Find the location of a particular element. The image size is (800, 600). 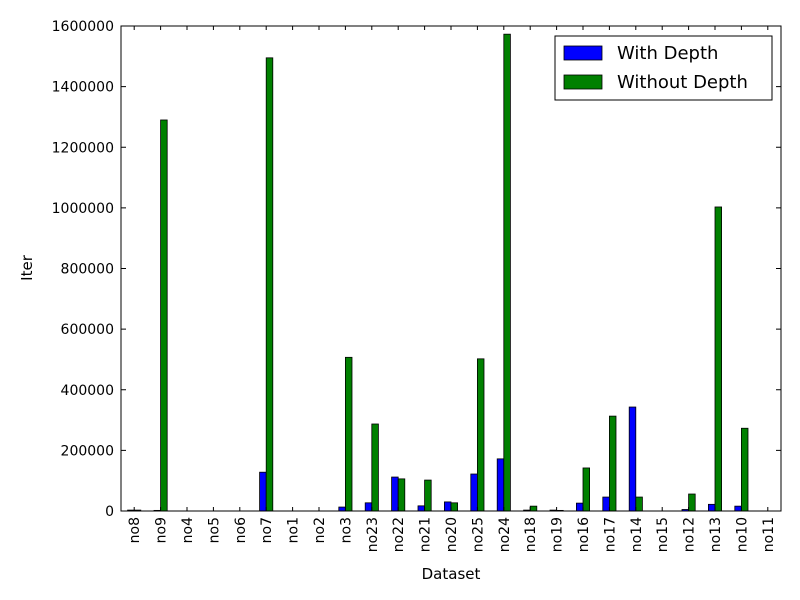

y-axis-label: Iter is located at coordinates (27, 267).